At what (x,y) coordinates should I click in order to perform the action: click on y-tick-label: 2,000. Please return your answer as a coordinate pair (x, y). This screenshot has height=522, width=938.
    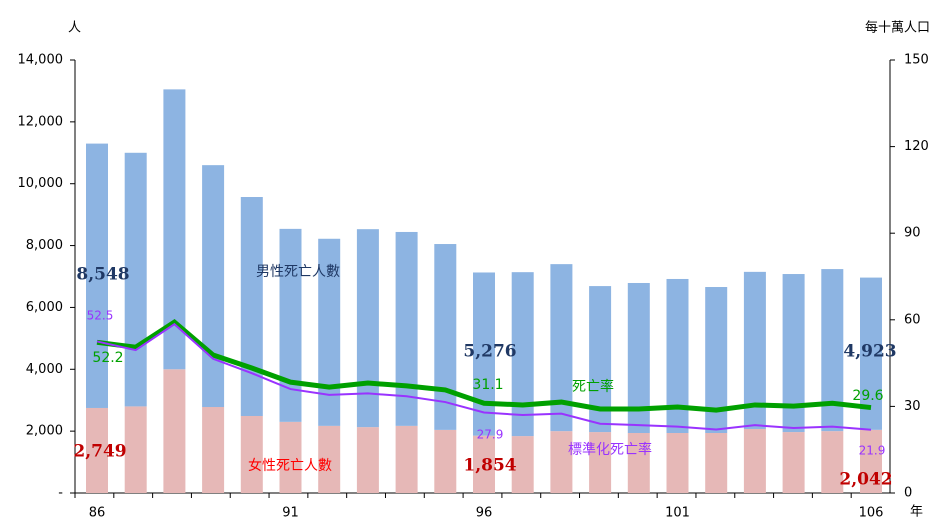
    Looking at the image, I should click on (44, 431).